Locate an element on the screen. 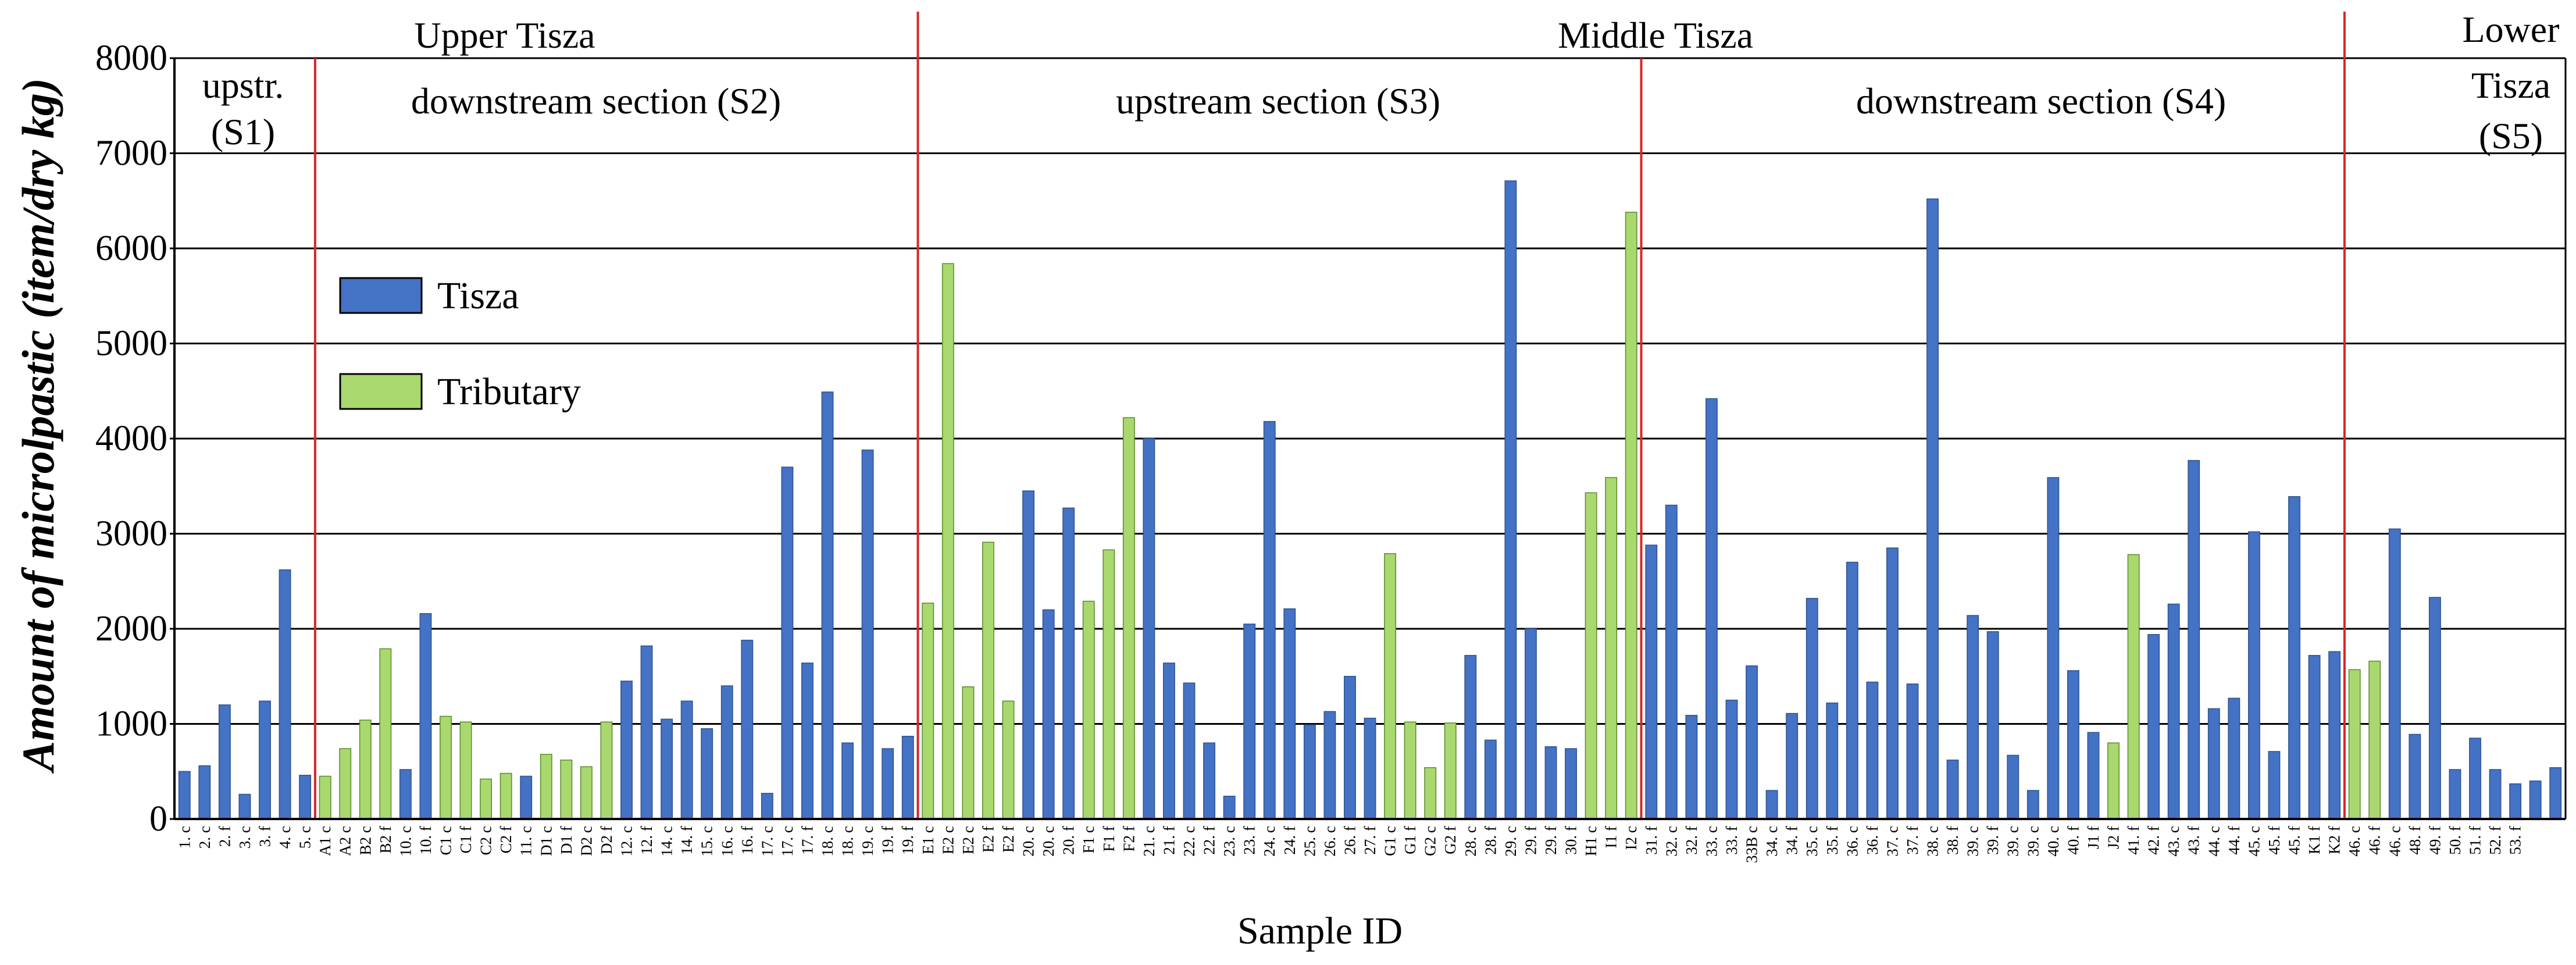  x-tick-label: 34. c is located at coordinates (1772, 841).